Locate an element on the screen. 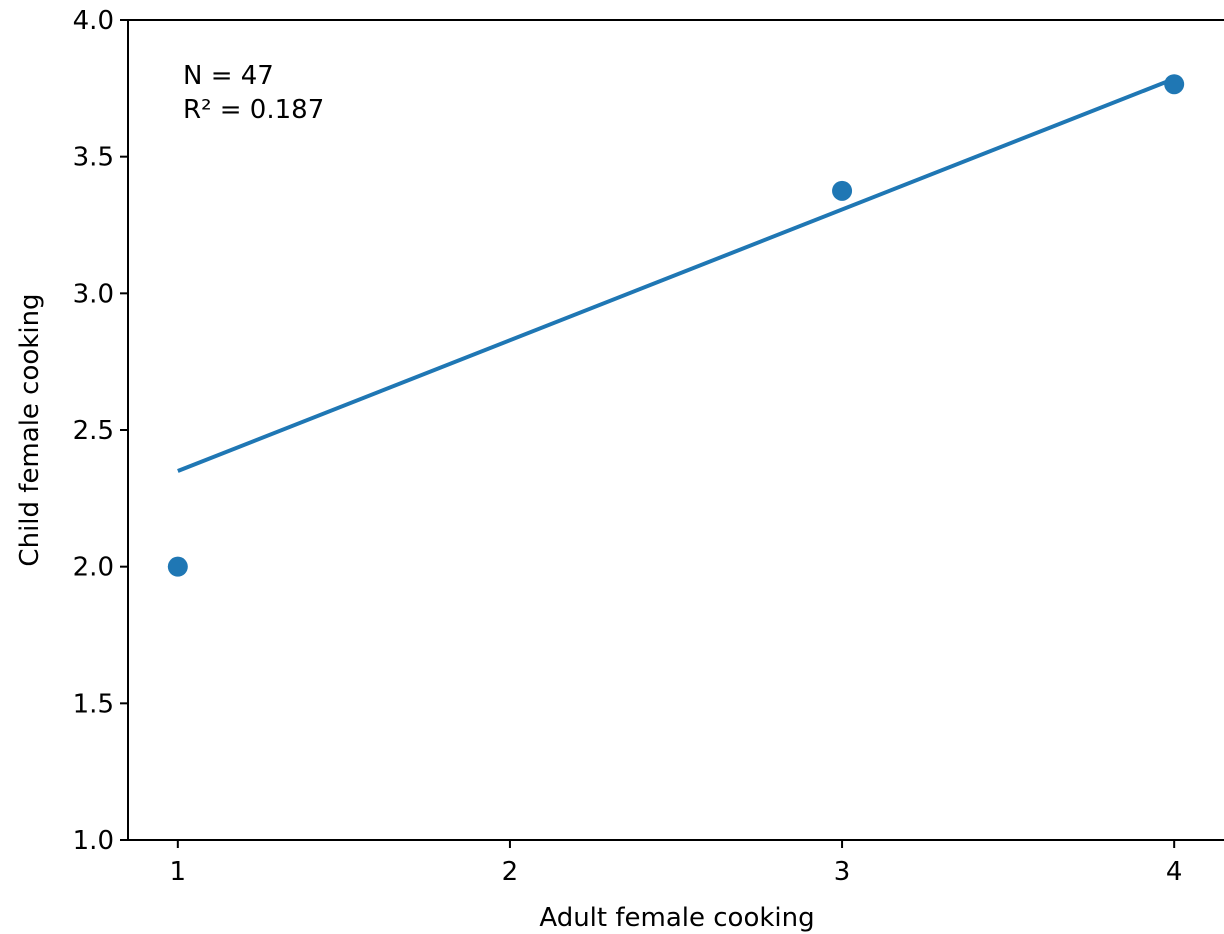  x-tick-label: 4 is located at coordinates (1174, 872).